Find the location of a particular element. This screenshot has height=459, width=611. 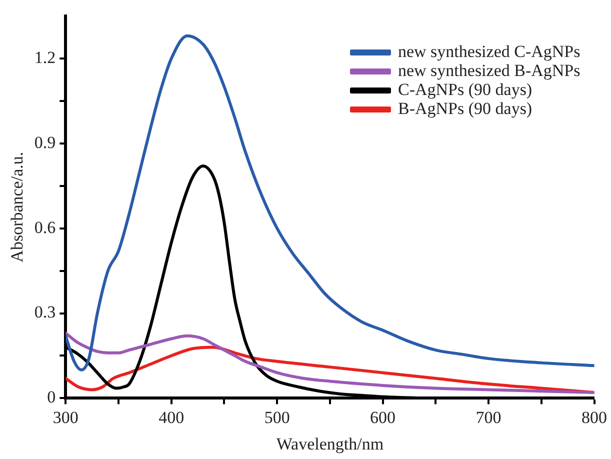

y-tick-label: 0.6 is located at coordinates (45, 227).